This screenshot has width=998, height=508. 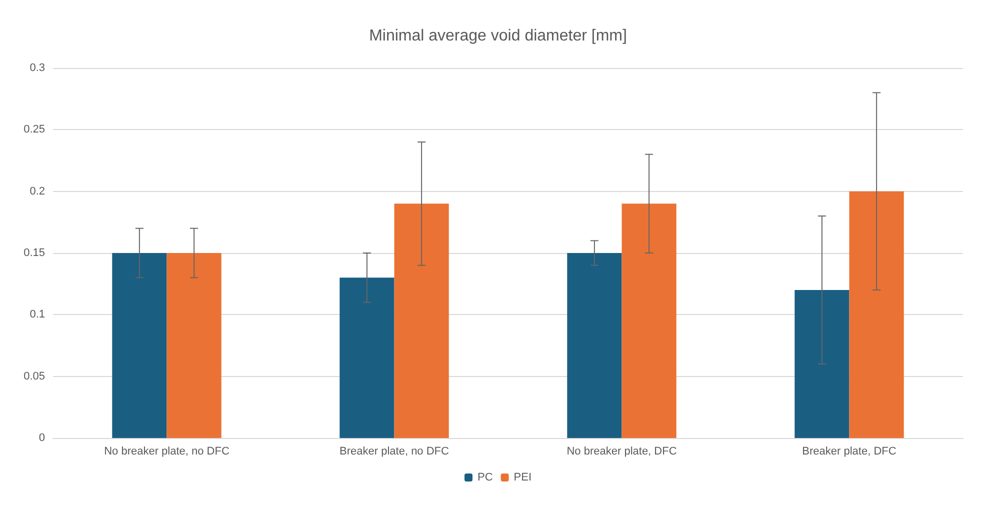 I want to click on y-tick-label: 0.3, so click(x=37, y=68).